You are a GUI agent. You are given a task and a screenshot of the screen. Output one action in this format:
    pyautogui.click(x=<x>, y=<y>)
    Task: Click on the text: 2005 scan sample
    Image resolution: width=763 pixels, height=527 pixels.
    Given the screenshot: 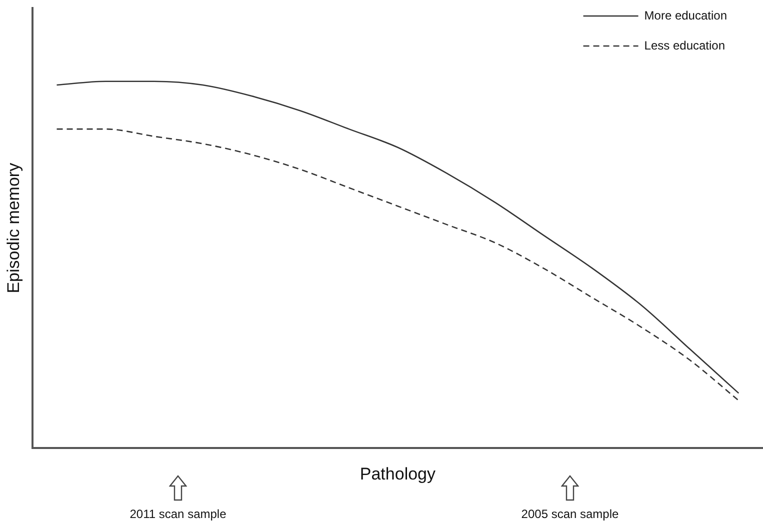 What is the action you would take?
    pyautogui.click(x=570, y=514)
    